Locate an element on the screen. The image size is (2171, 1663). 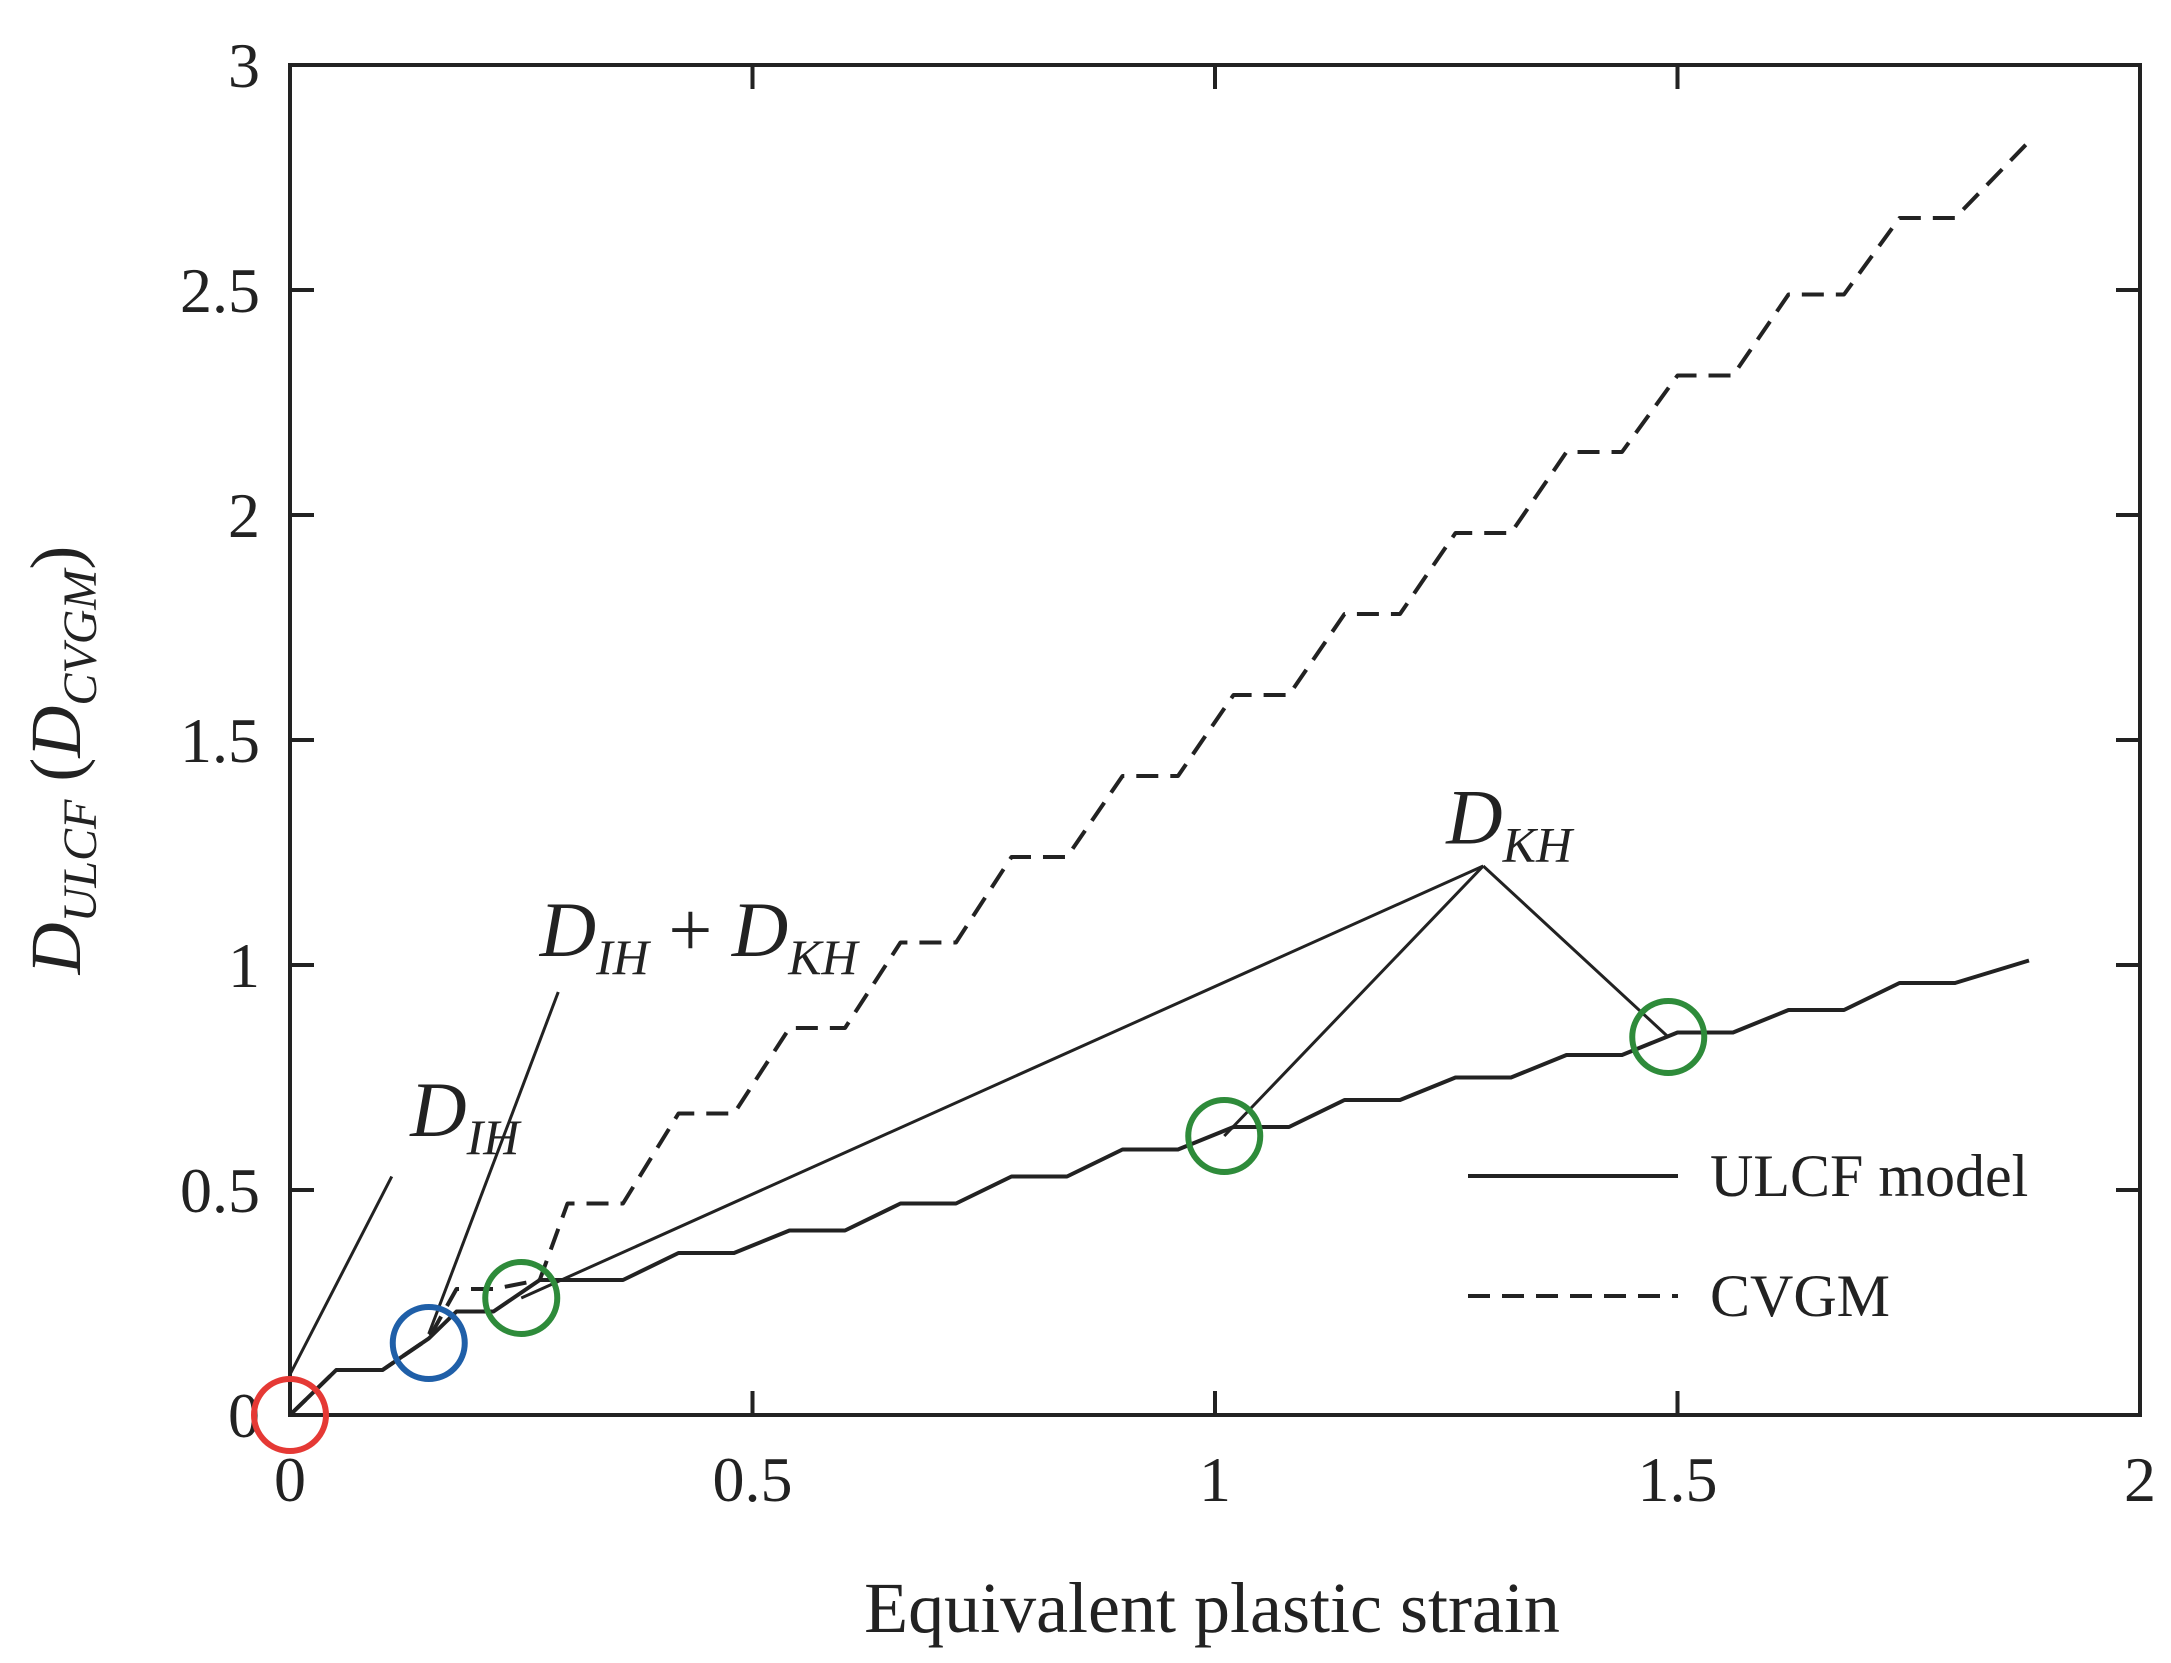
annotation-label-2: DKH is located at coordinates (1510, 823).